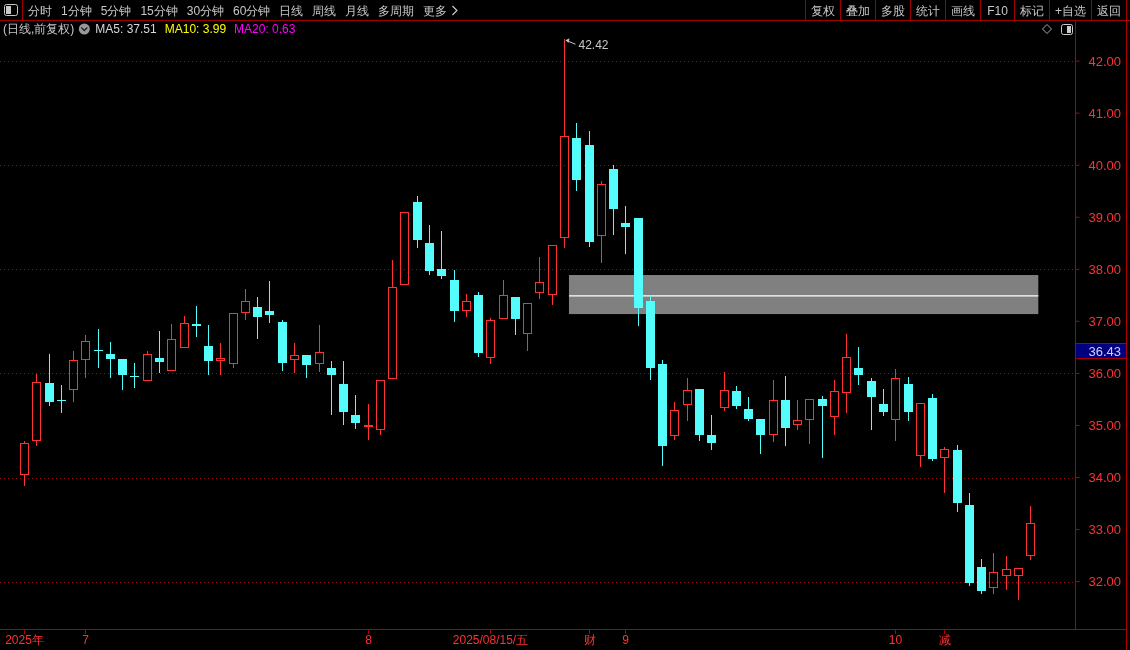  What do you see at coordinates (1104, 478) in the screenshot?
I see `y-tick-label: 34.00` at bounding box center [1104, 478].